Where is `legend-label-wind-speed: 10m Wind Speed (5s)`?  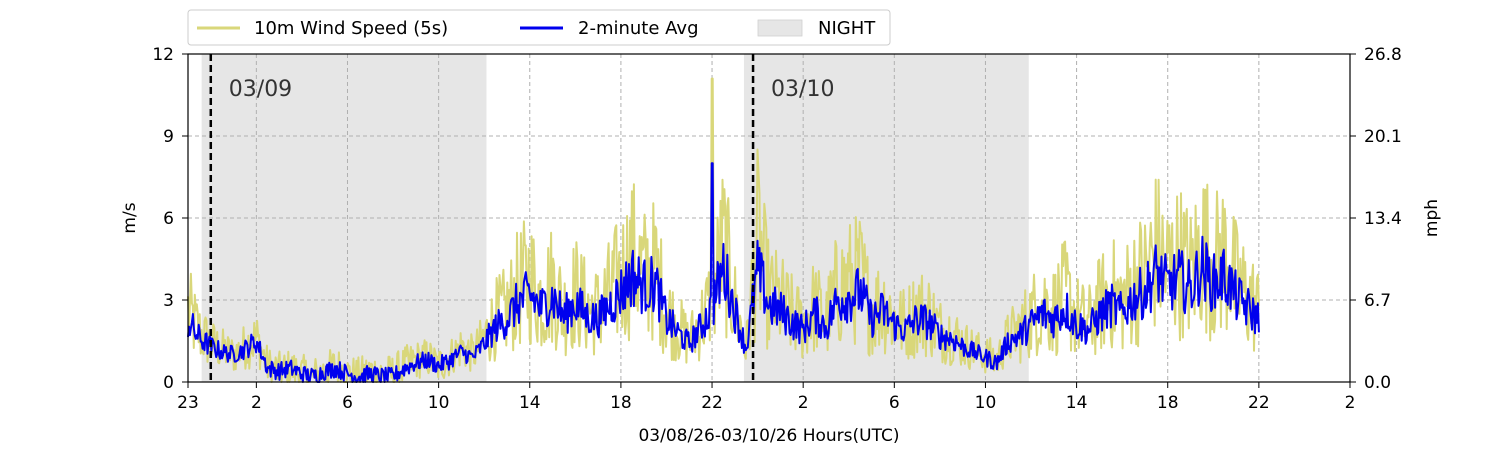
legend-label-wind-speed: 10m Wind Speed (5s) is located at coordinates (351, 28).